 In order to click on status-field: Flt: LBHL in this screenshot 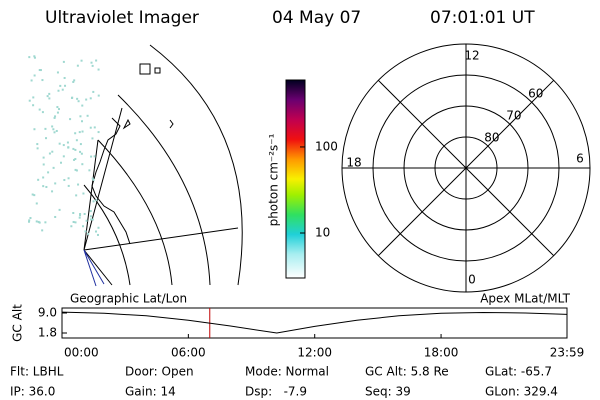, I will do `click(37, 372)`.